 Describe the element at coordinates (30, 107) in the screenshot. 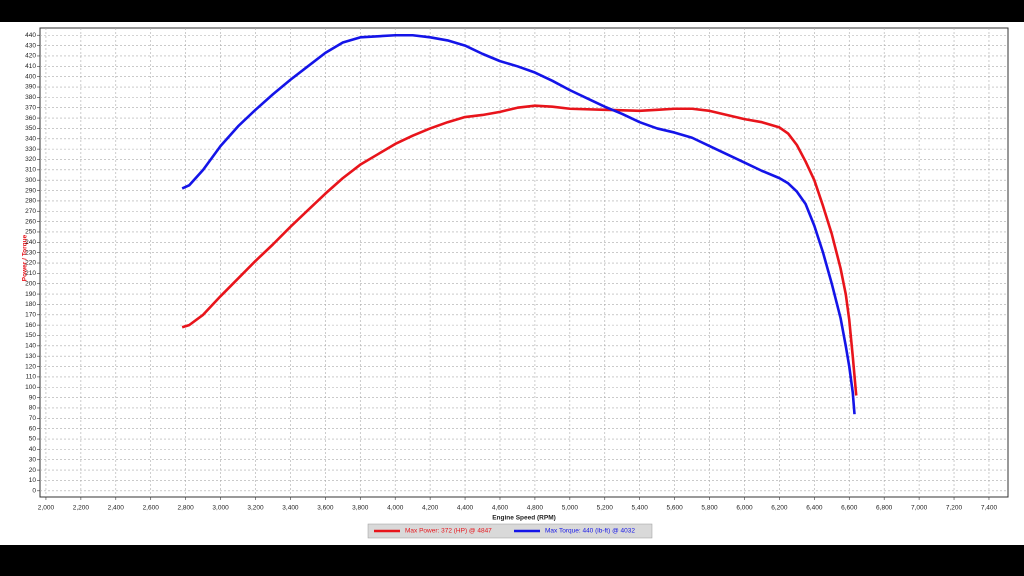

I see `y-tick-label: 370` at that location.